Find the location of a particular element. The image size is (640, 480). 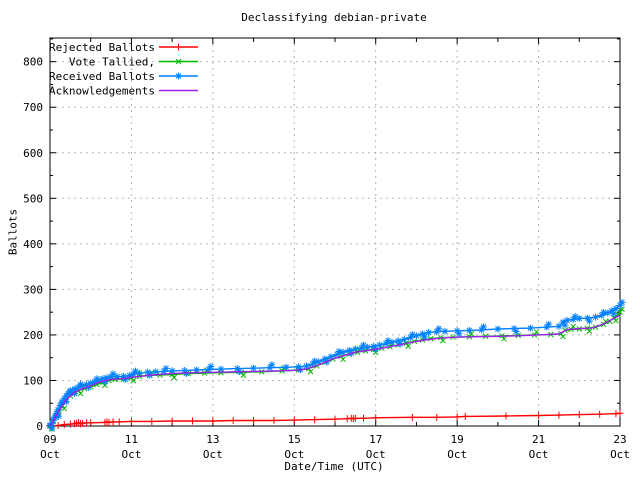

x-axis-label: Date/Time (UTC) is located at coordinates (334, 466).